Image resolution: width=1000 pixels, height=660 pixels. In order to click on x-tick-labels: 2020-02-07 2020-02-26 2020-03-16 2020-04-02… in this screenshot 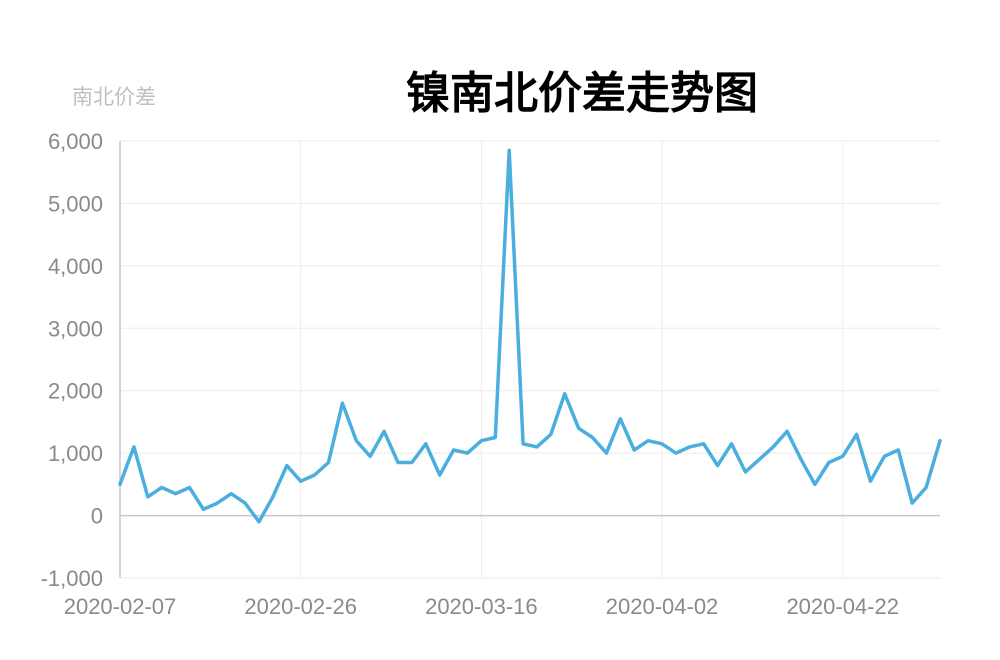, I will do `click(481, 606)`.